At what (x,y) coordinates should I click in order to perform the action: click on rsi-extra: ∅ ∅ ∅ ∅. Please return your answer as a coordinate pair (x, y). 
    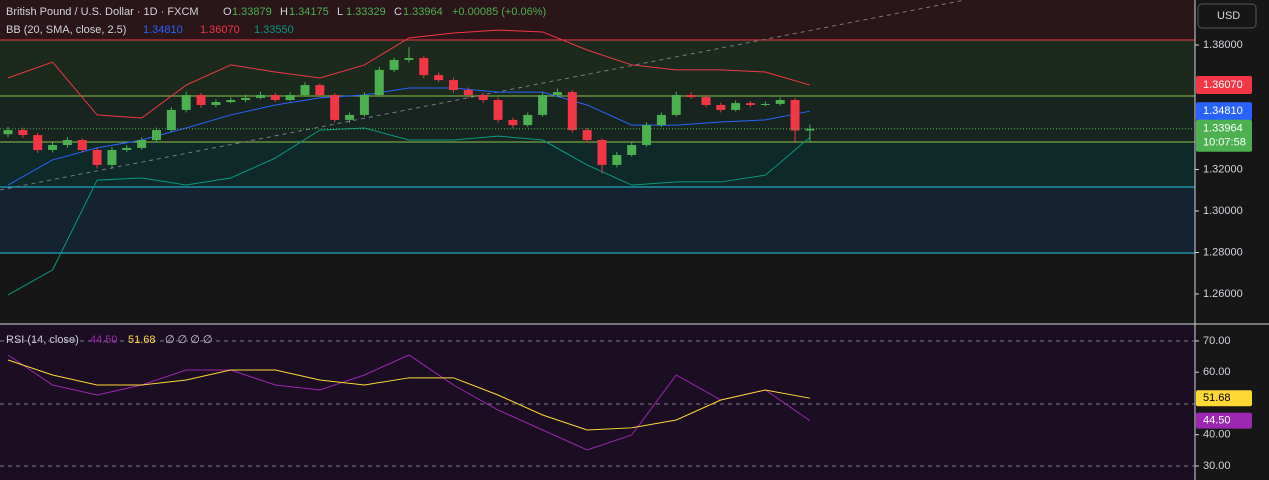
    Looking at the image, I should click on (189, 340).